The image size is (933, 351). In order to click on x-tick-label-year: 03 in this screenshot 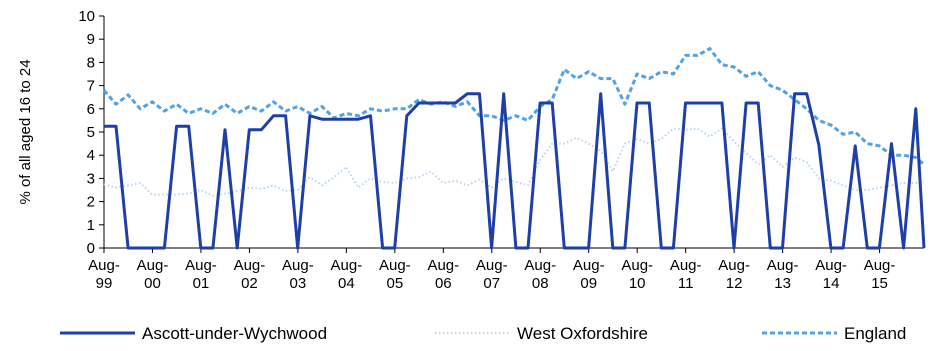, I will do `click(298, 283)`.